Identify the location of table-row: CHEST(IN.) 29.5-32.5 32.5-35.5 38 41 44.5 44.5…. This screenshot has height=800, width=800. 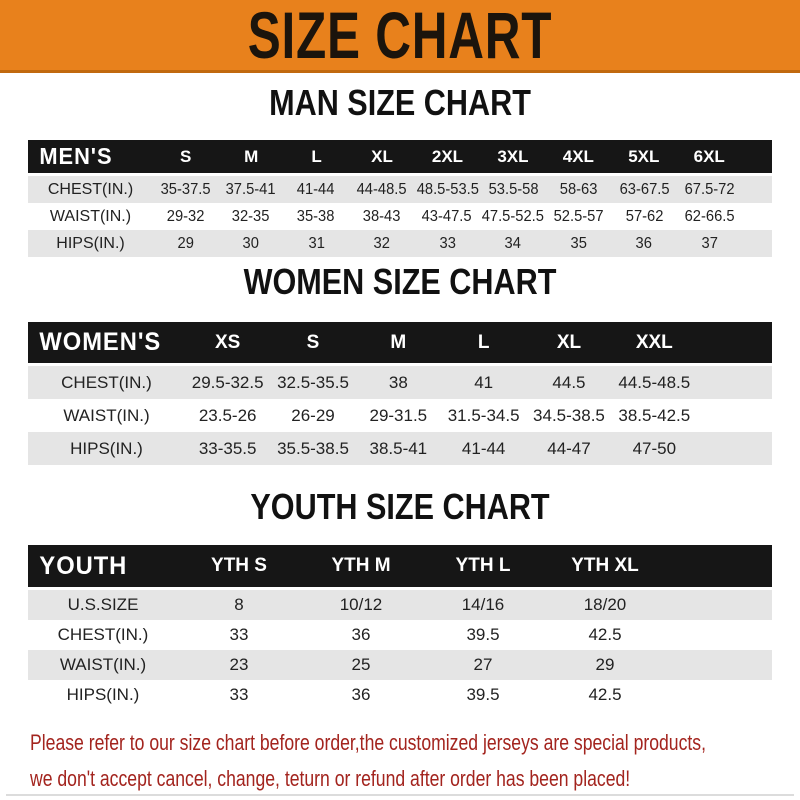
(400, 382).